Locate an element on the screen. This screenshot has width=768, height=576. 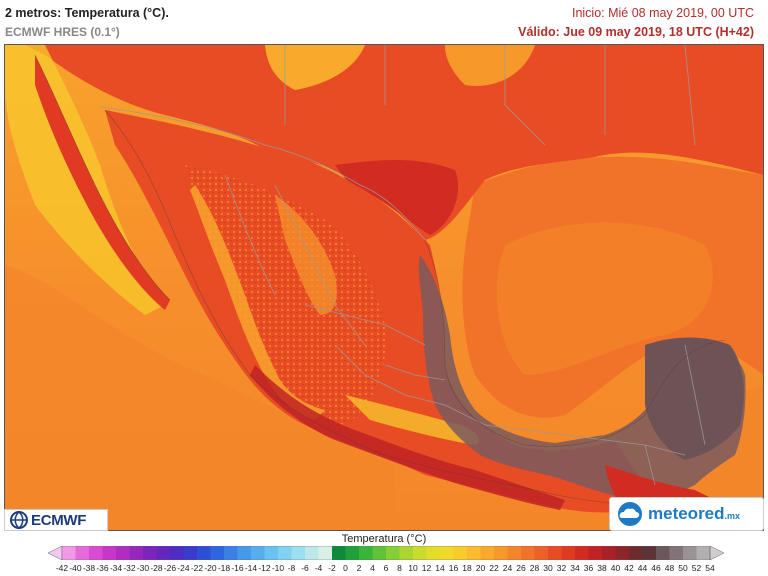
mexico-hot-core is located at coordinates (285, 295).